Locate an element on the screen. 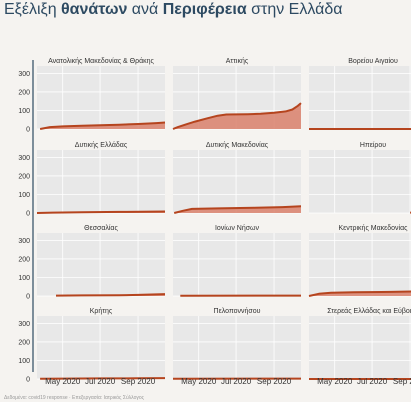  panel-title: Βορείου Αιγαίου is located at coordinates (373, 61).